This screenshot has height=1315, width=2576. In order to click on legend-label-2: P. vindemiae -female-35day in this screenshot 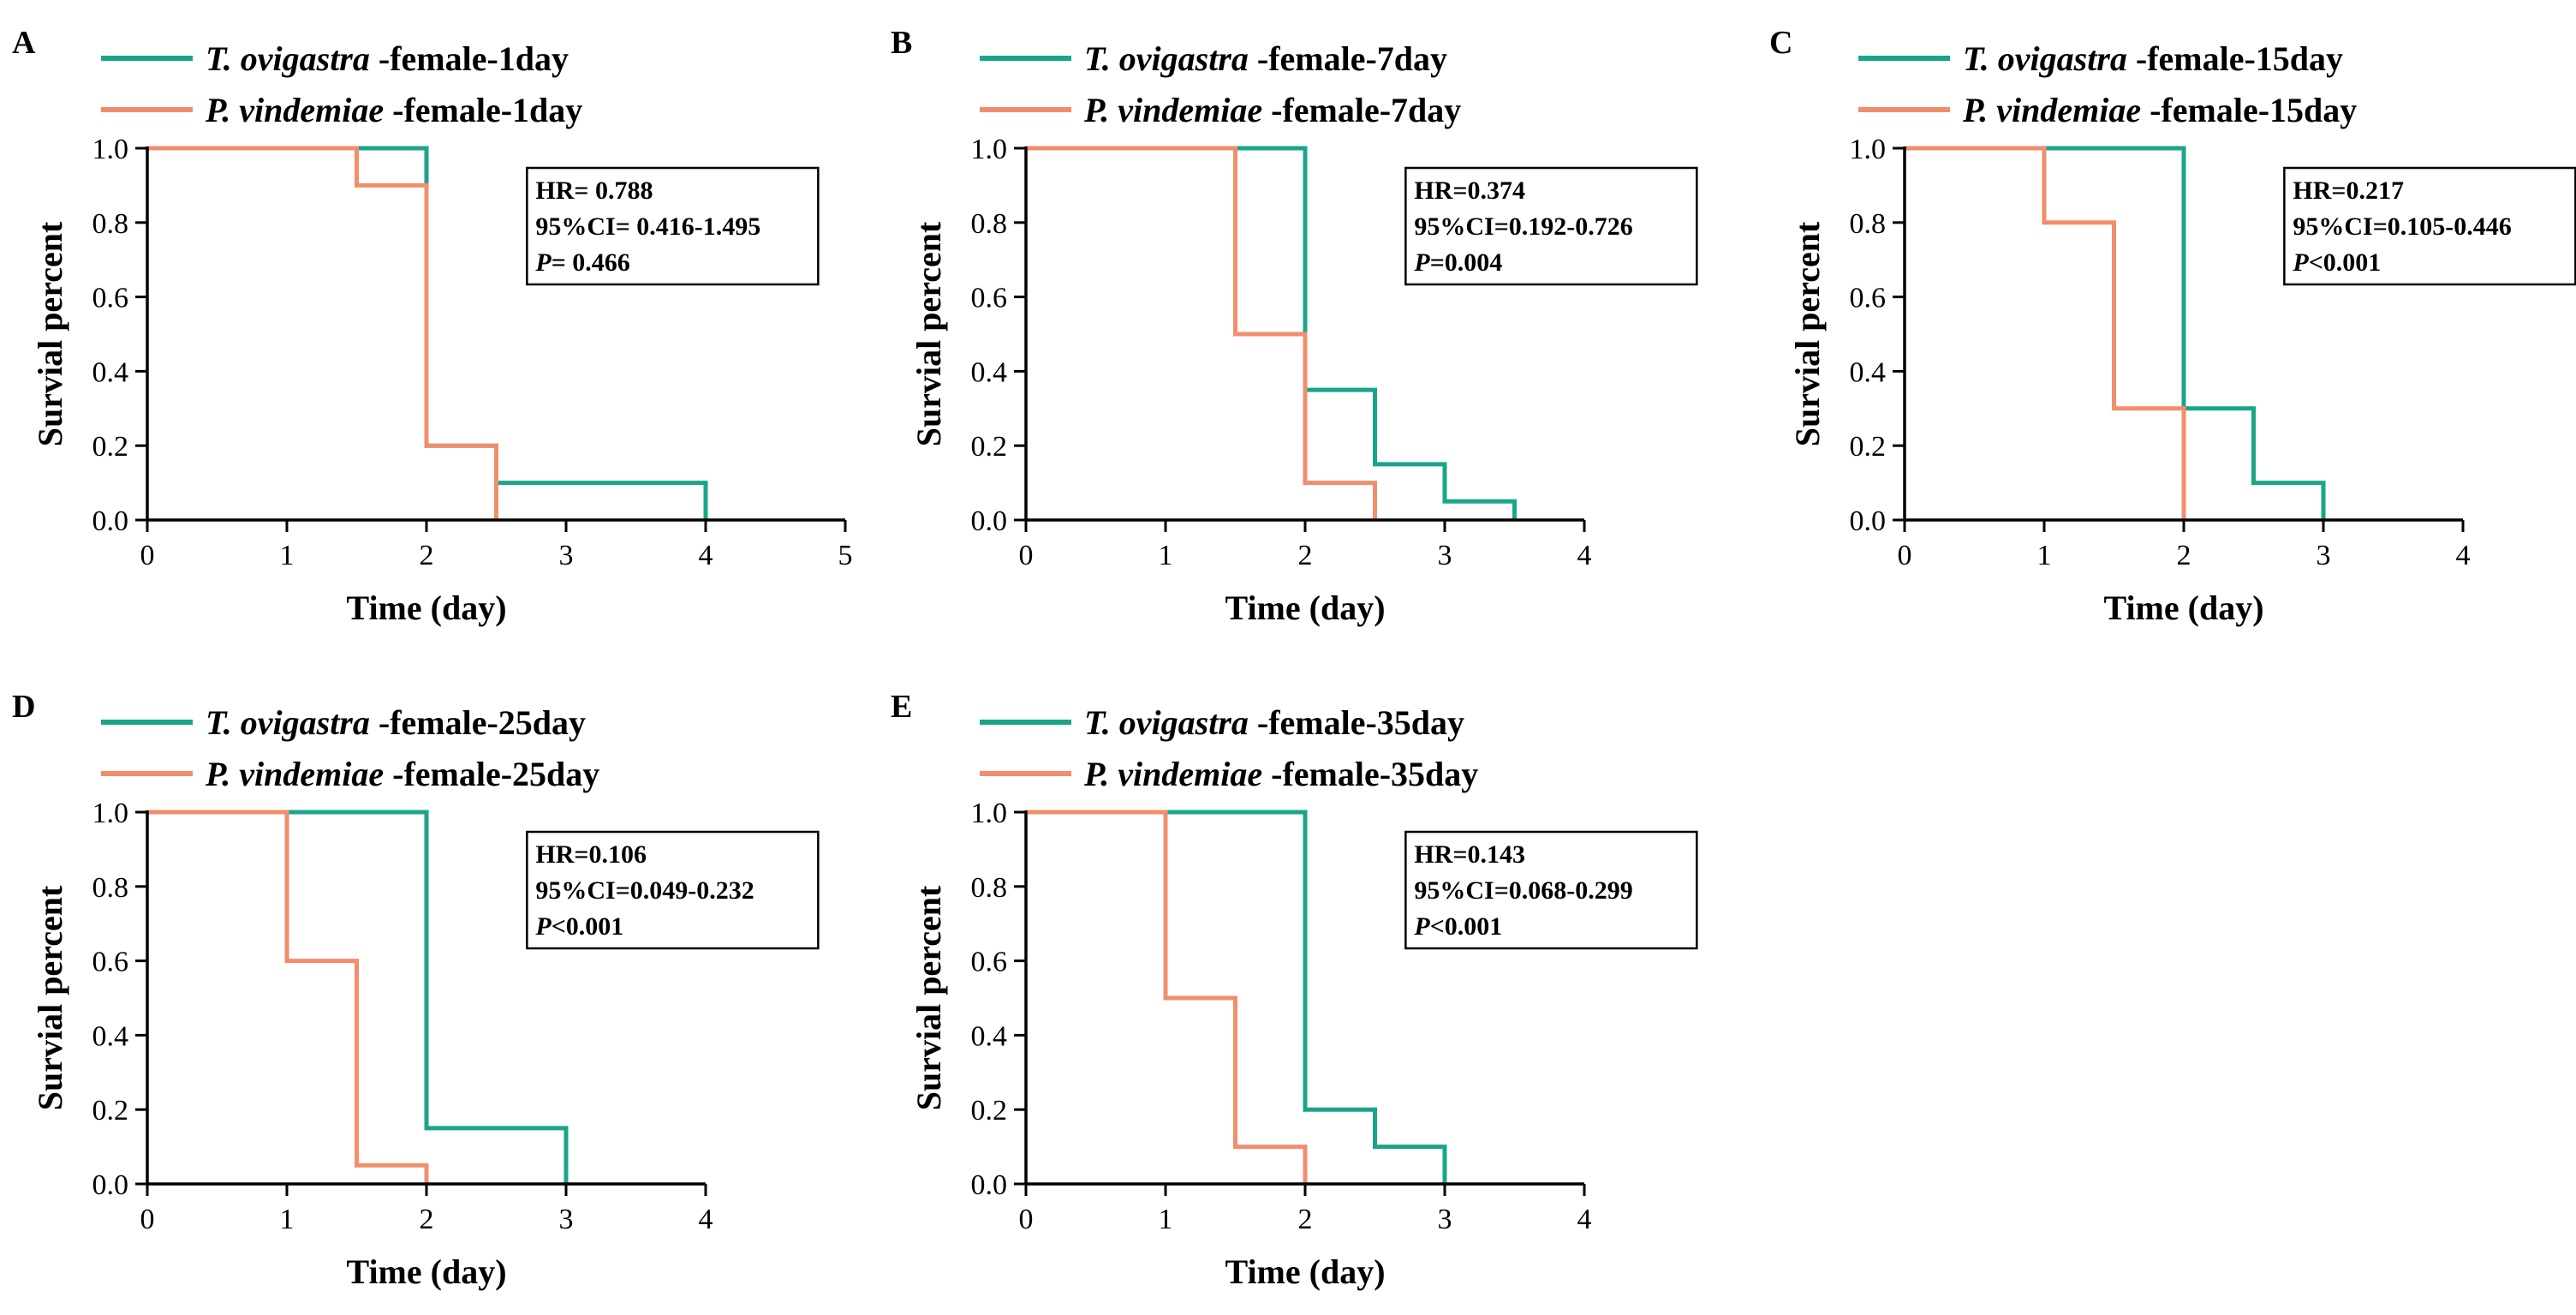, I will do `click(1280, 774)`.